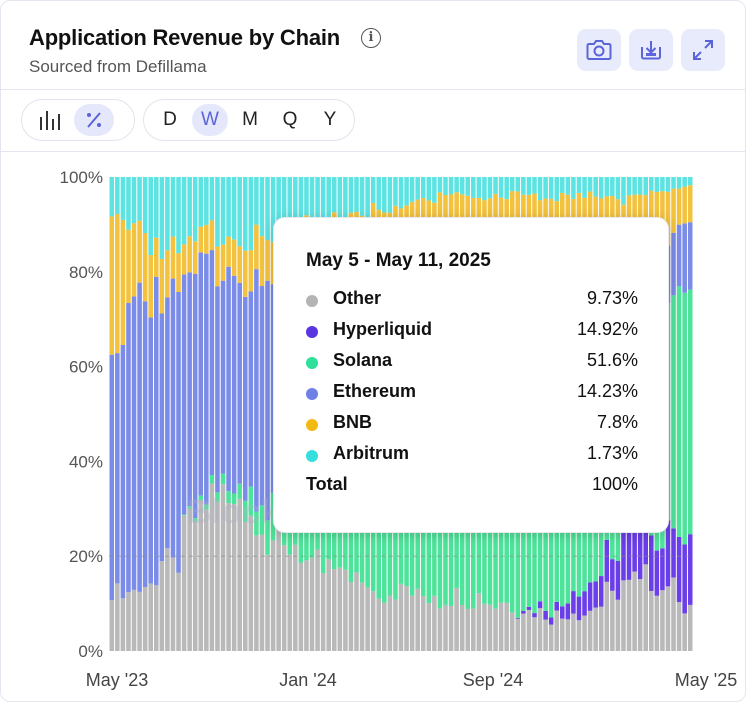  Describe the element at coordinates (94, 120) in the screenshot. I see `percent-mode-button` at that location.